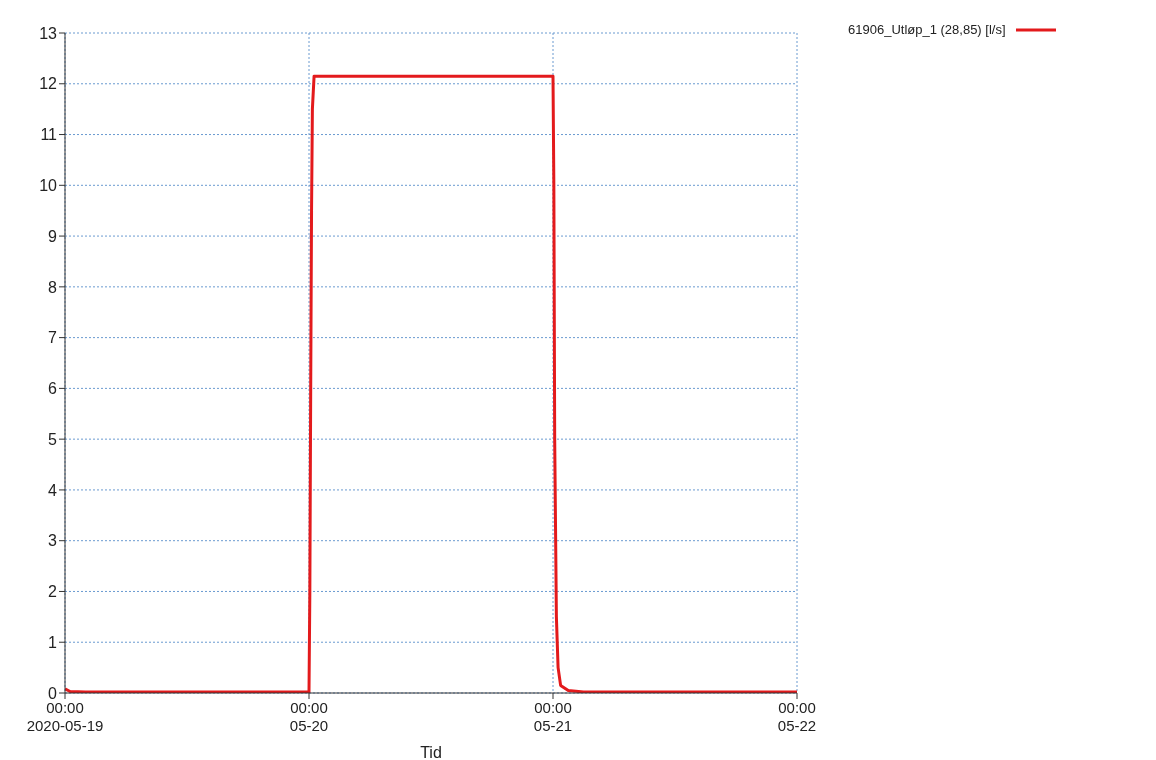 This screenshot has height=760, width=1156. Describe the element at coordinates (49, 135) in the screenshot. I see `y-tick-label: 11` at that location.